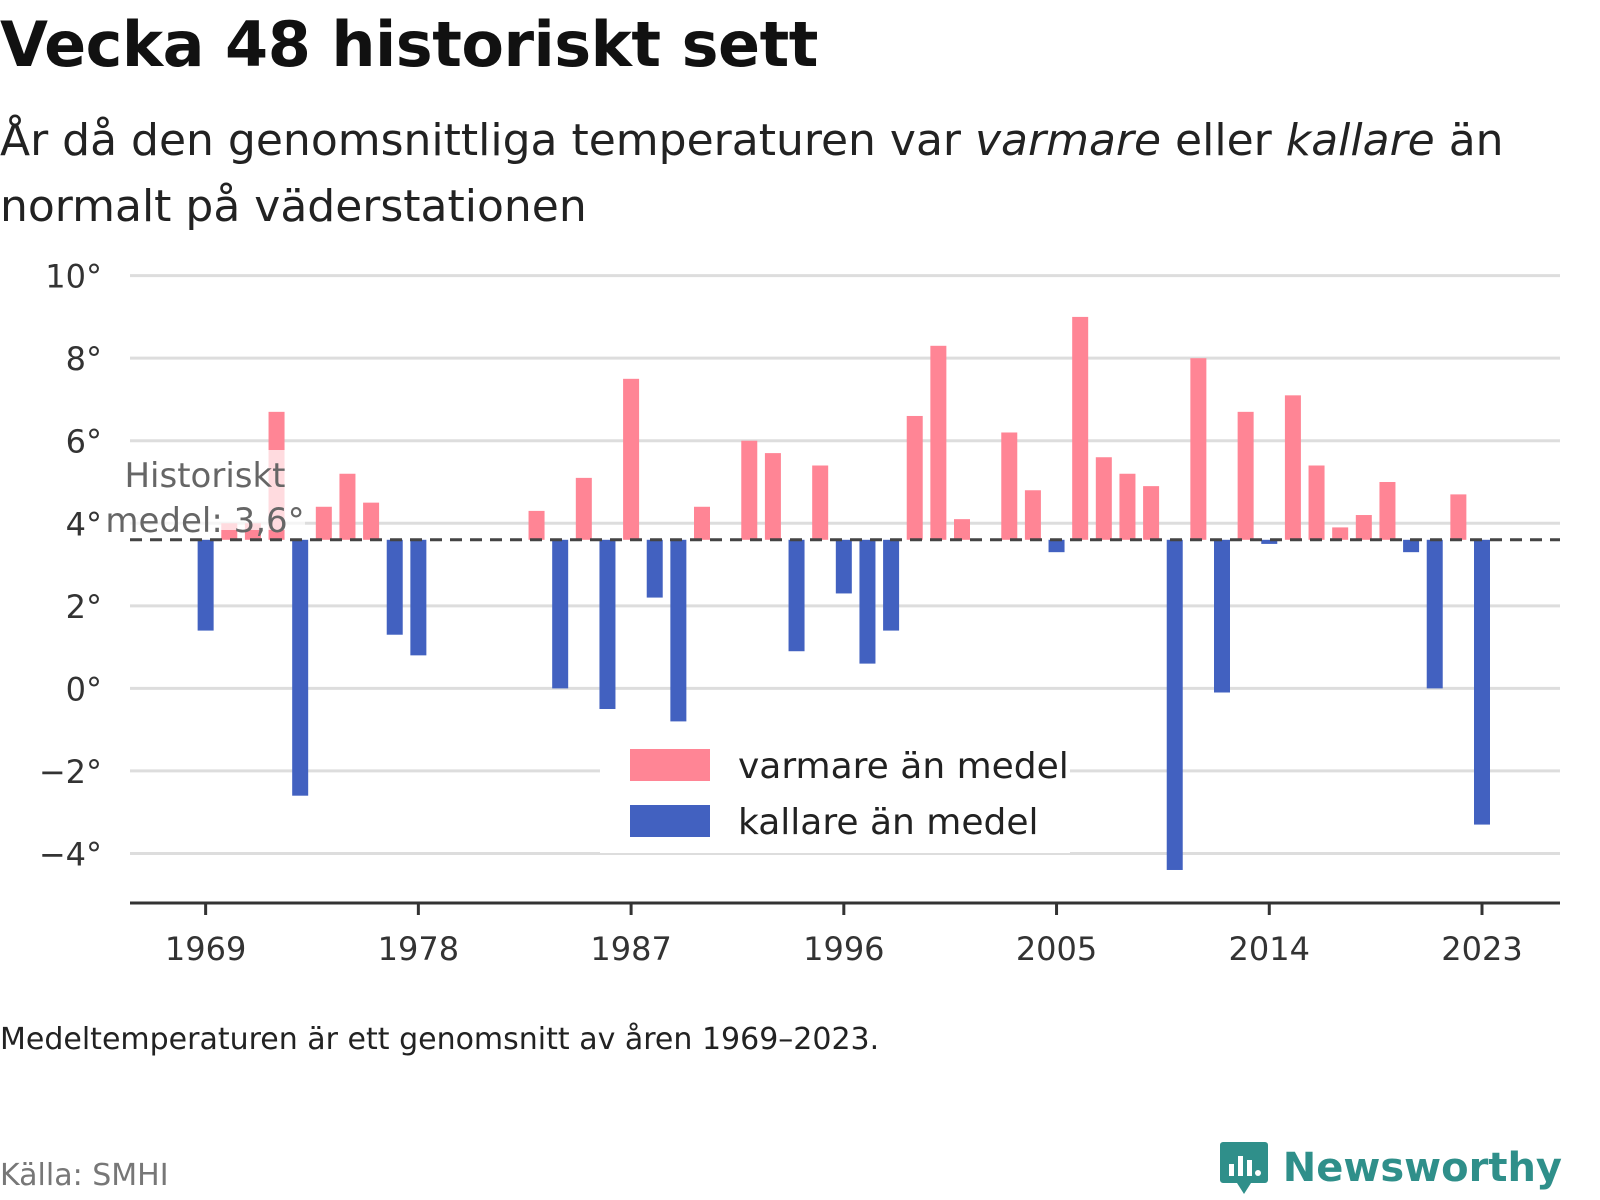 The height and width of the screenshot is (1200, 1600). I want to click on bar-1977, so click(394, 587).